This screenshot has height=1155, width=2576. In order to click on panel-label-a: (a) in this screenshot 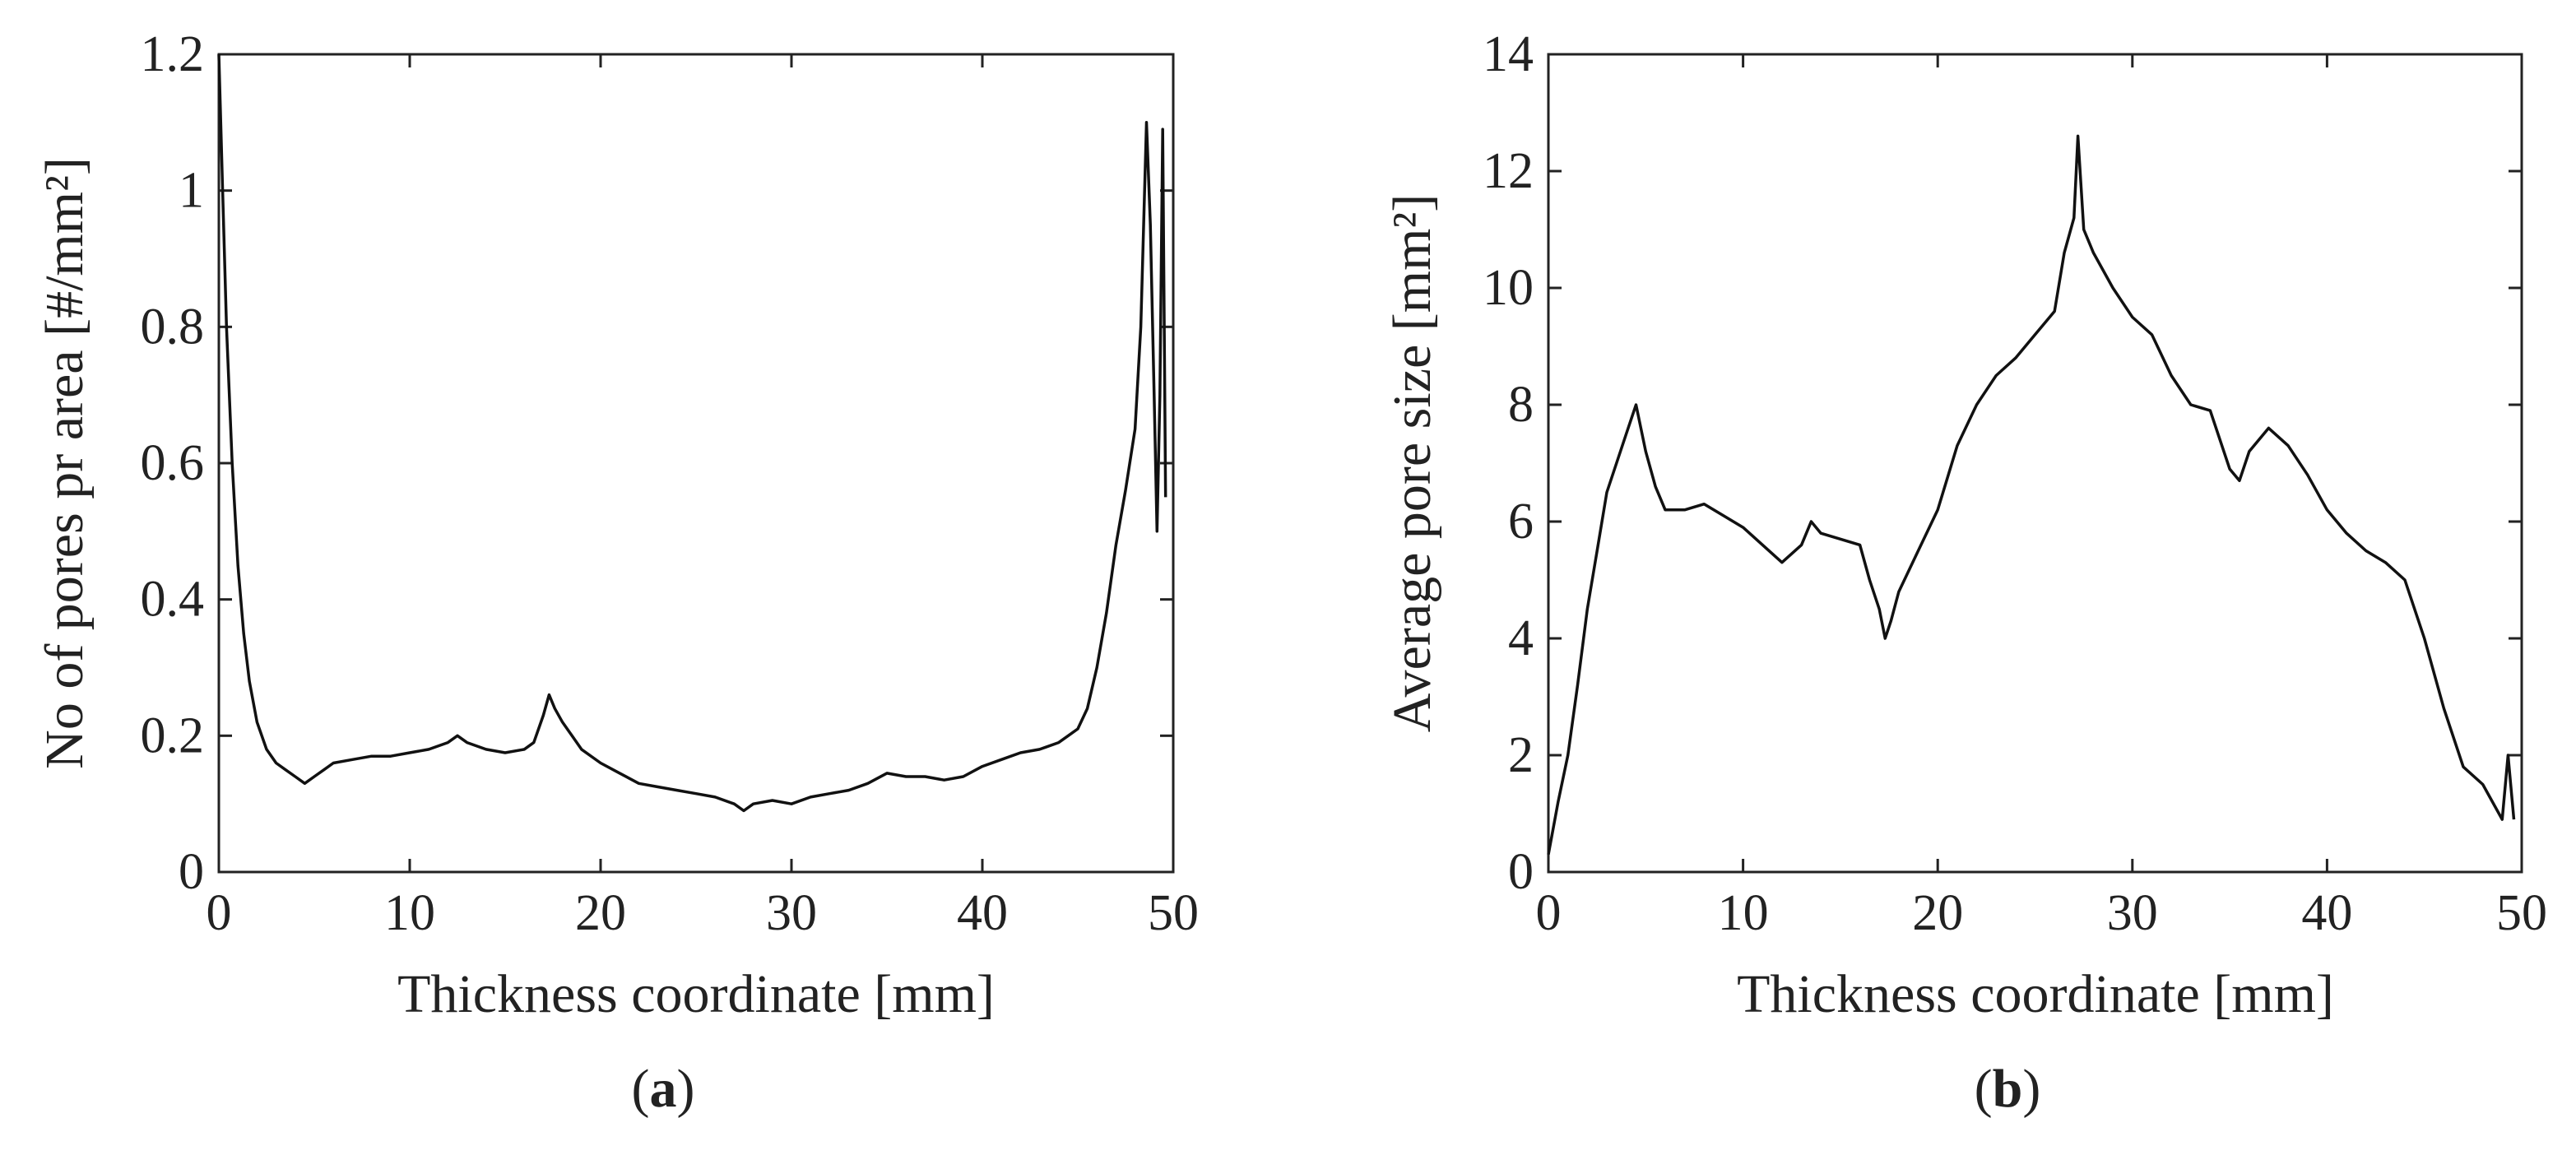, I will do `click(663, 1089)`.